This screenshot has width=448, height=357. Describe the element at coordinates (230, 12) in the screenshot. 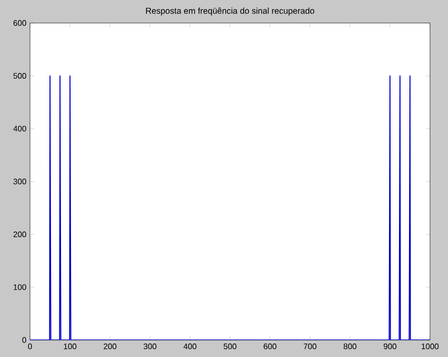

I see `chart-title: Resposta em freqüência do sinal recuperado` at that location.